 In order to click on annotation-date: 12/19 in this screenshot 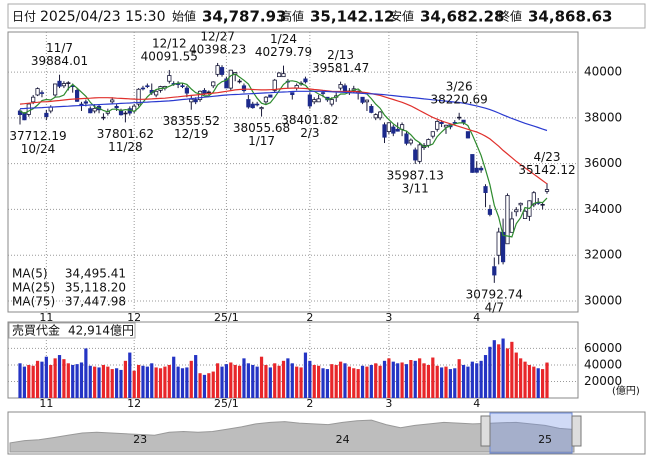, I will do `click(191, 134)`.